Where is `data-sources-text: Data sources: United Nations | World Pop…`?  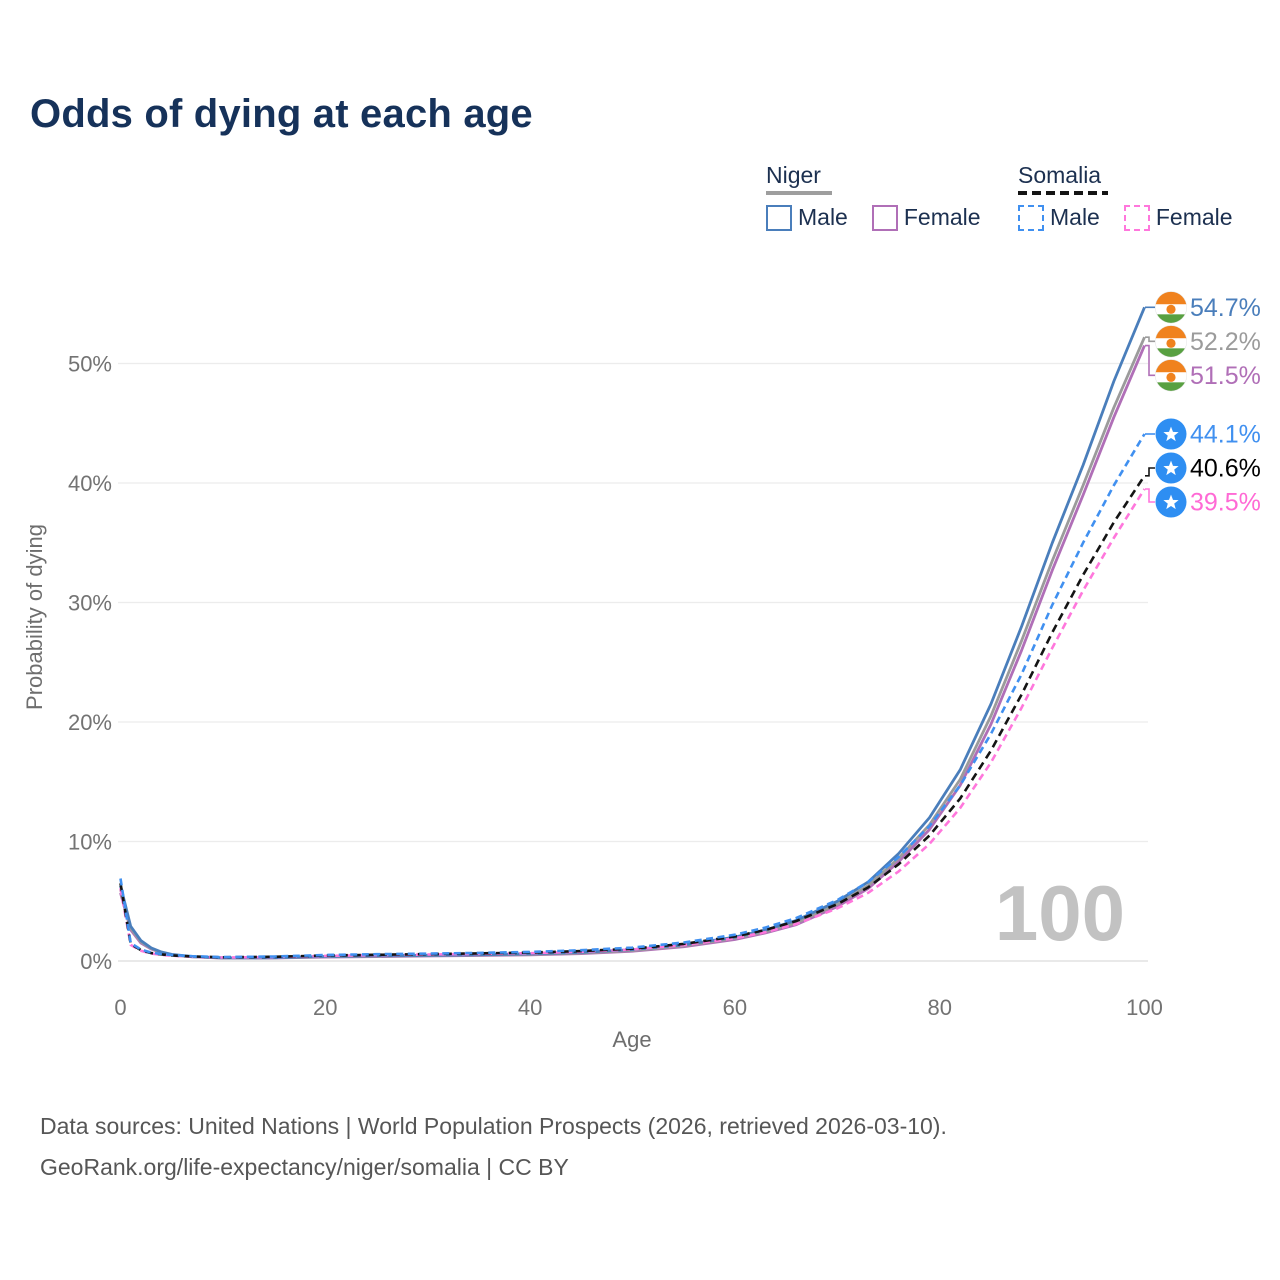
data-sources-text: Data sources: United Nations | World Pop… is located at coordinates (493, 1126).